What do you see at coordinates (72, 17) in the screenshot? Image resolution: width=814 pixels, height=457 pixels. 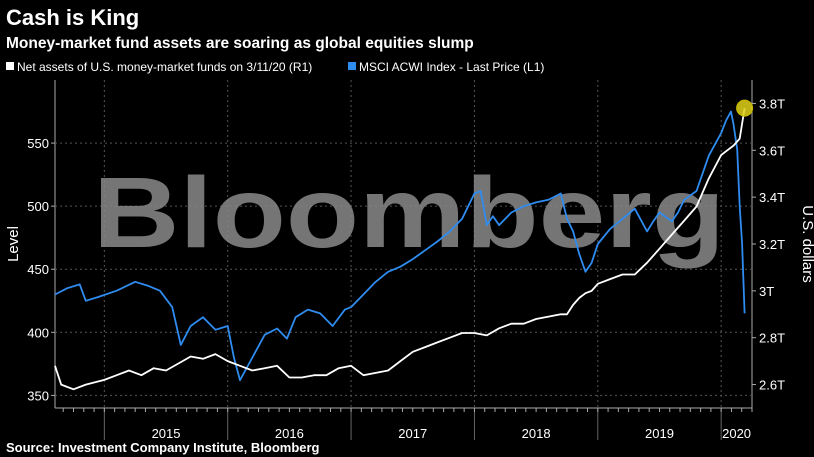 I see `chart-title: Cash is King` at bounding box center [72, 17].